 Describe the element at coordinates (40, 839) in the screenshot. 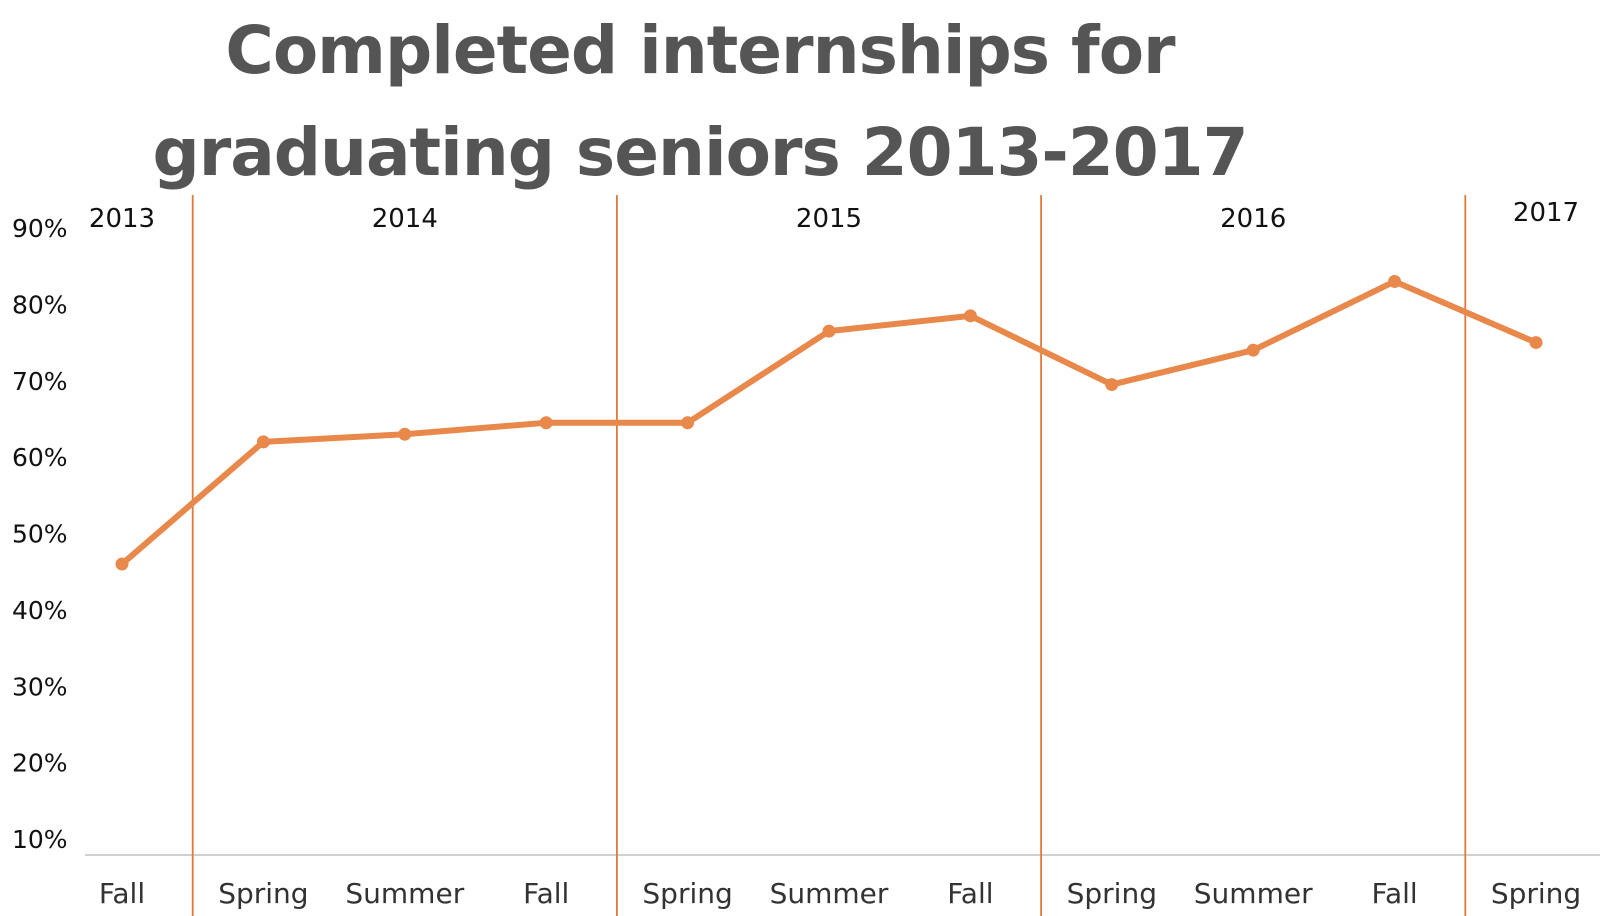

I see `y-tick-label: 10%` at that location.